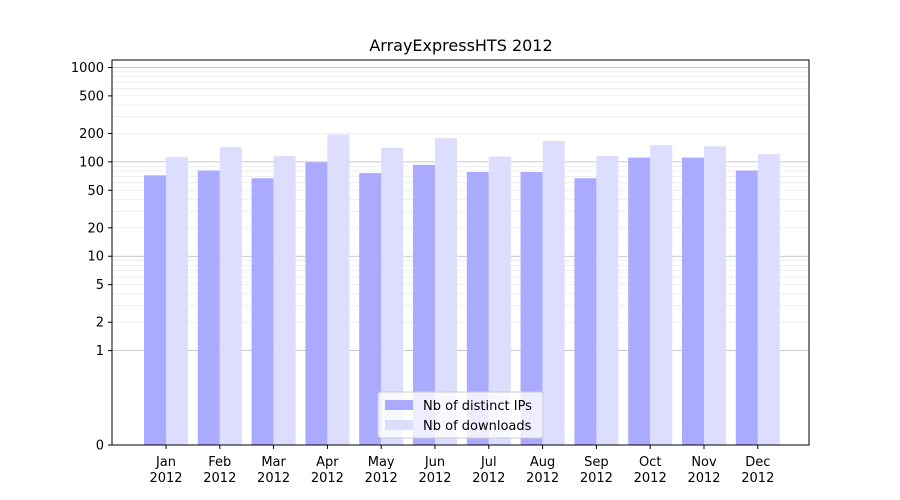 This screenshot has width=900, height=500. Describe the element at coordinates (488, 470) in the screenshot. I see `x-tick-label: Jul 2012` at that location.